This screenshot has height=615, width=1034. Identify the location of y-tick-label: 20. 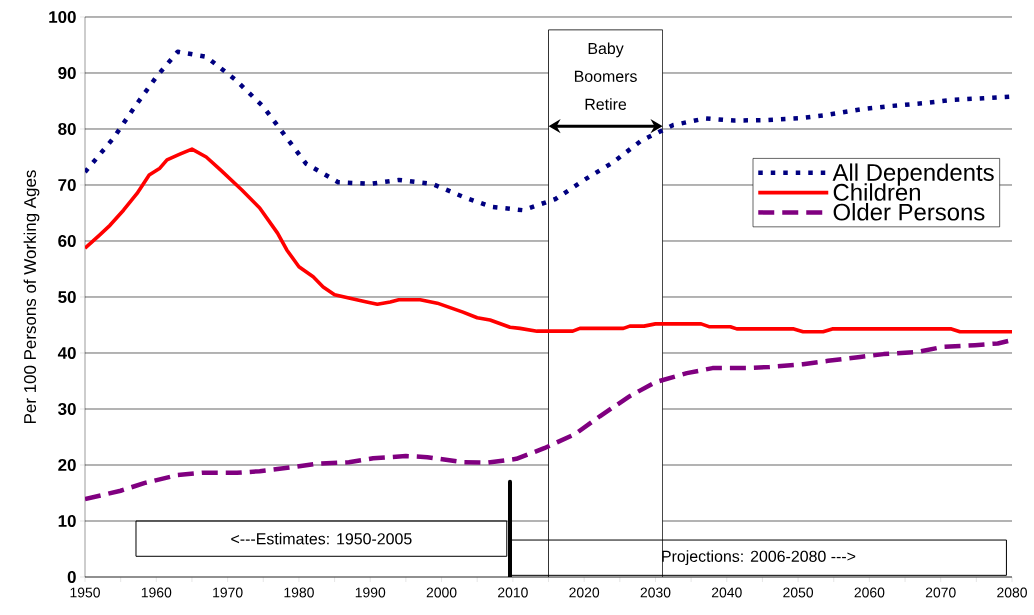
(67, 465).